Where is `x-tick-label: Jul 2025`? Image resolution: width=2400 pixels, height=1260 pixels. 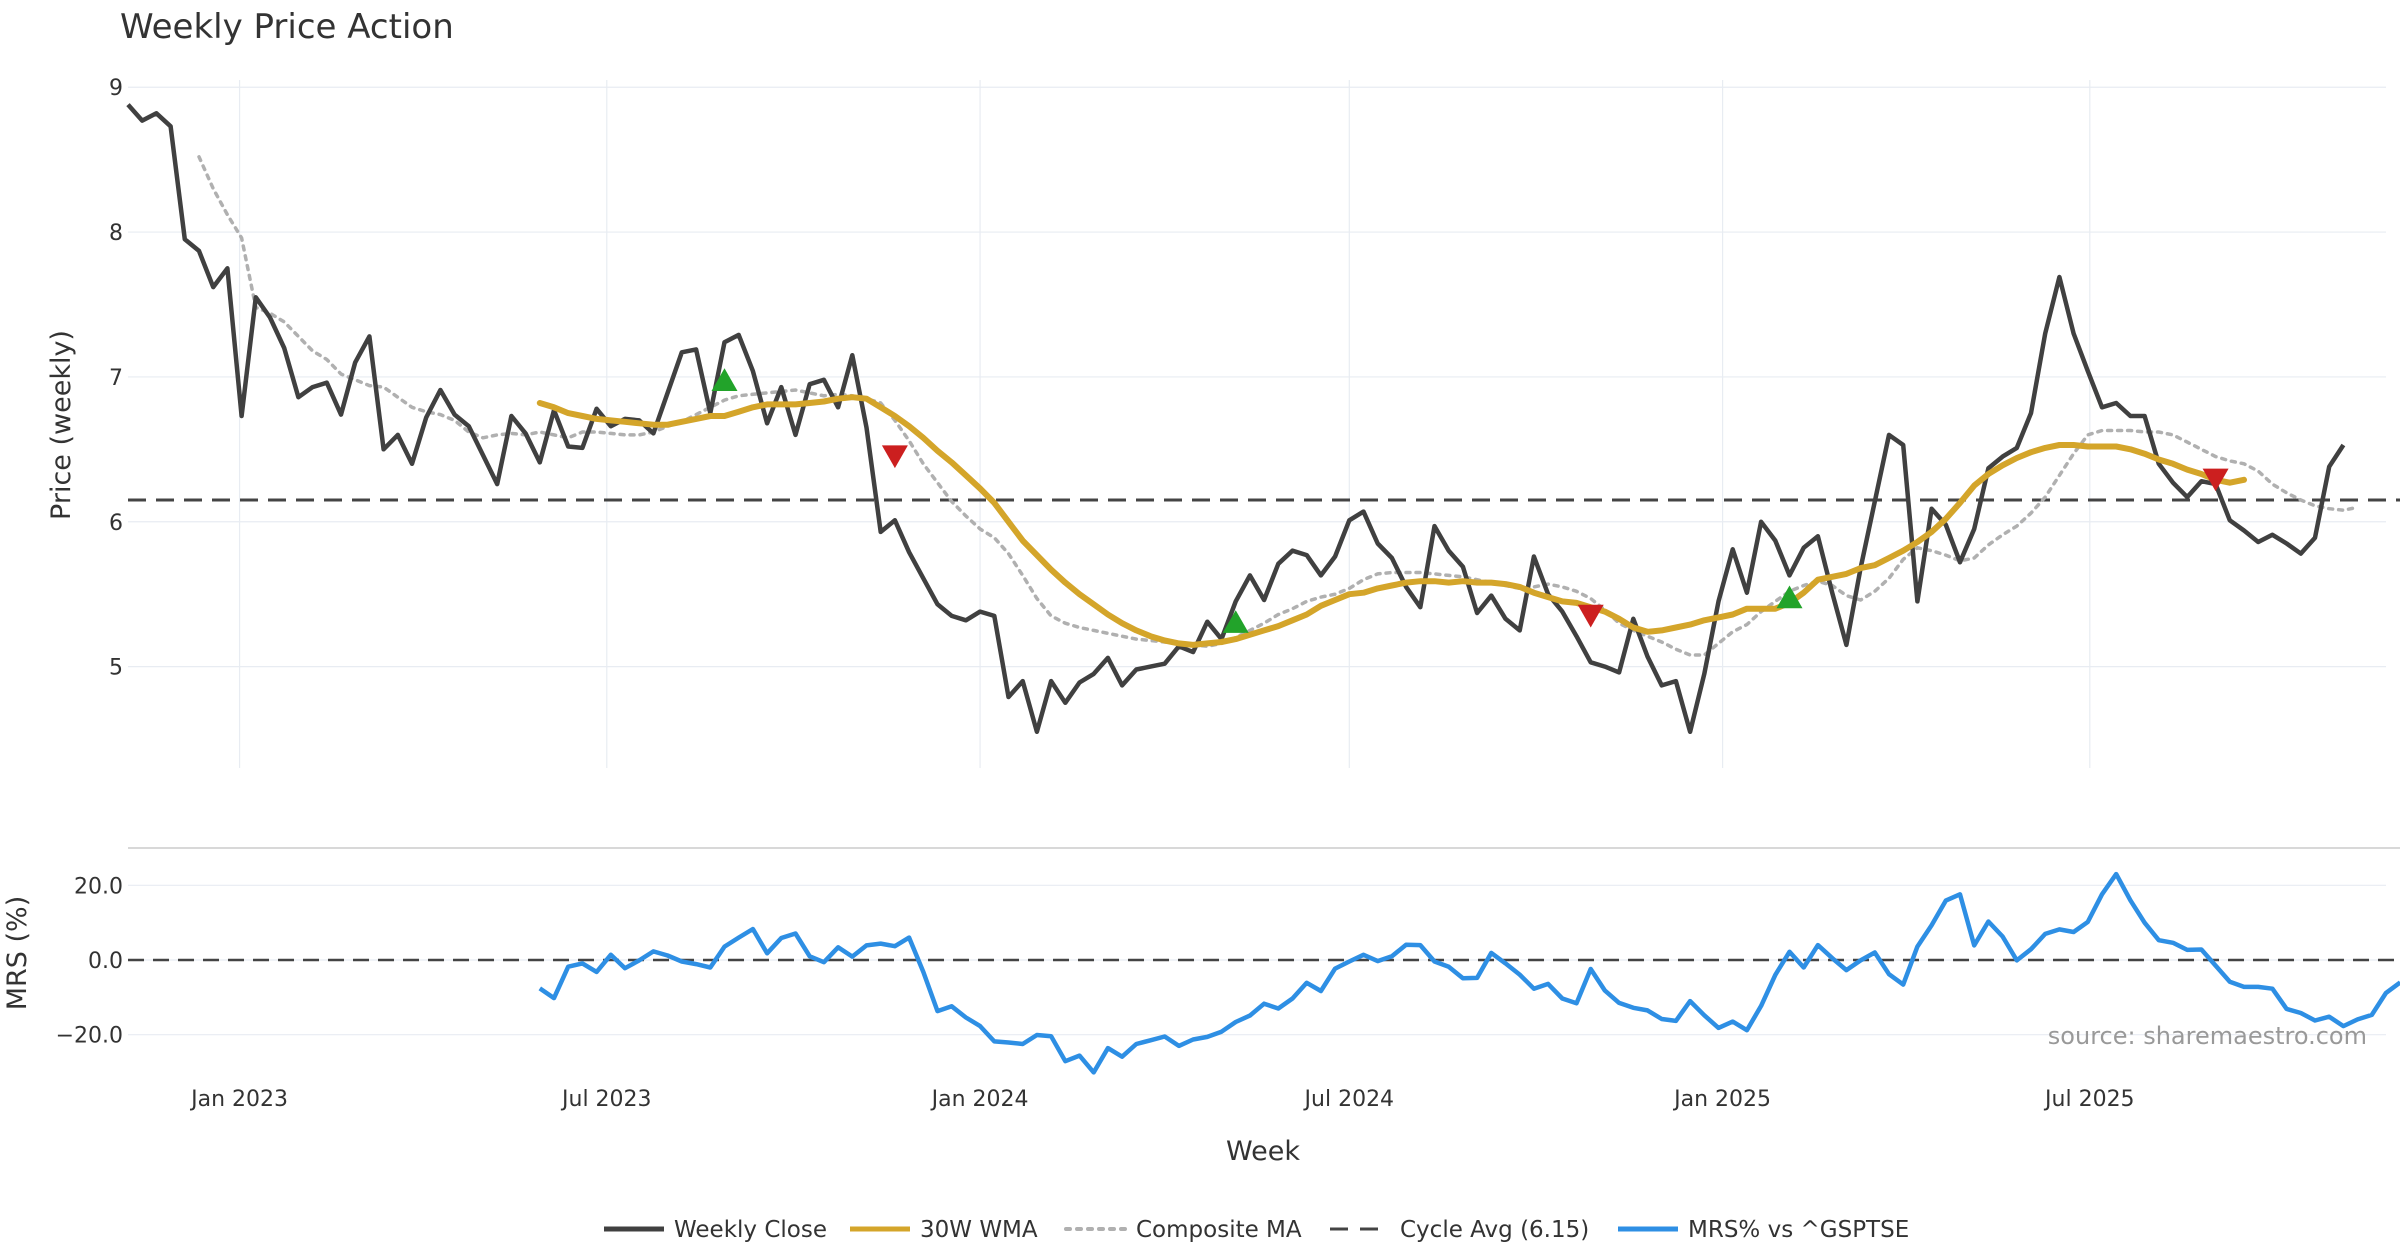 x-tick-label: Jul 2025 is located at coordinates (2089, 1099).